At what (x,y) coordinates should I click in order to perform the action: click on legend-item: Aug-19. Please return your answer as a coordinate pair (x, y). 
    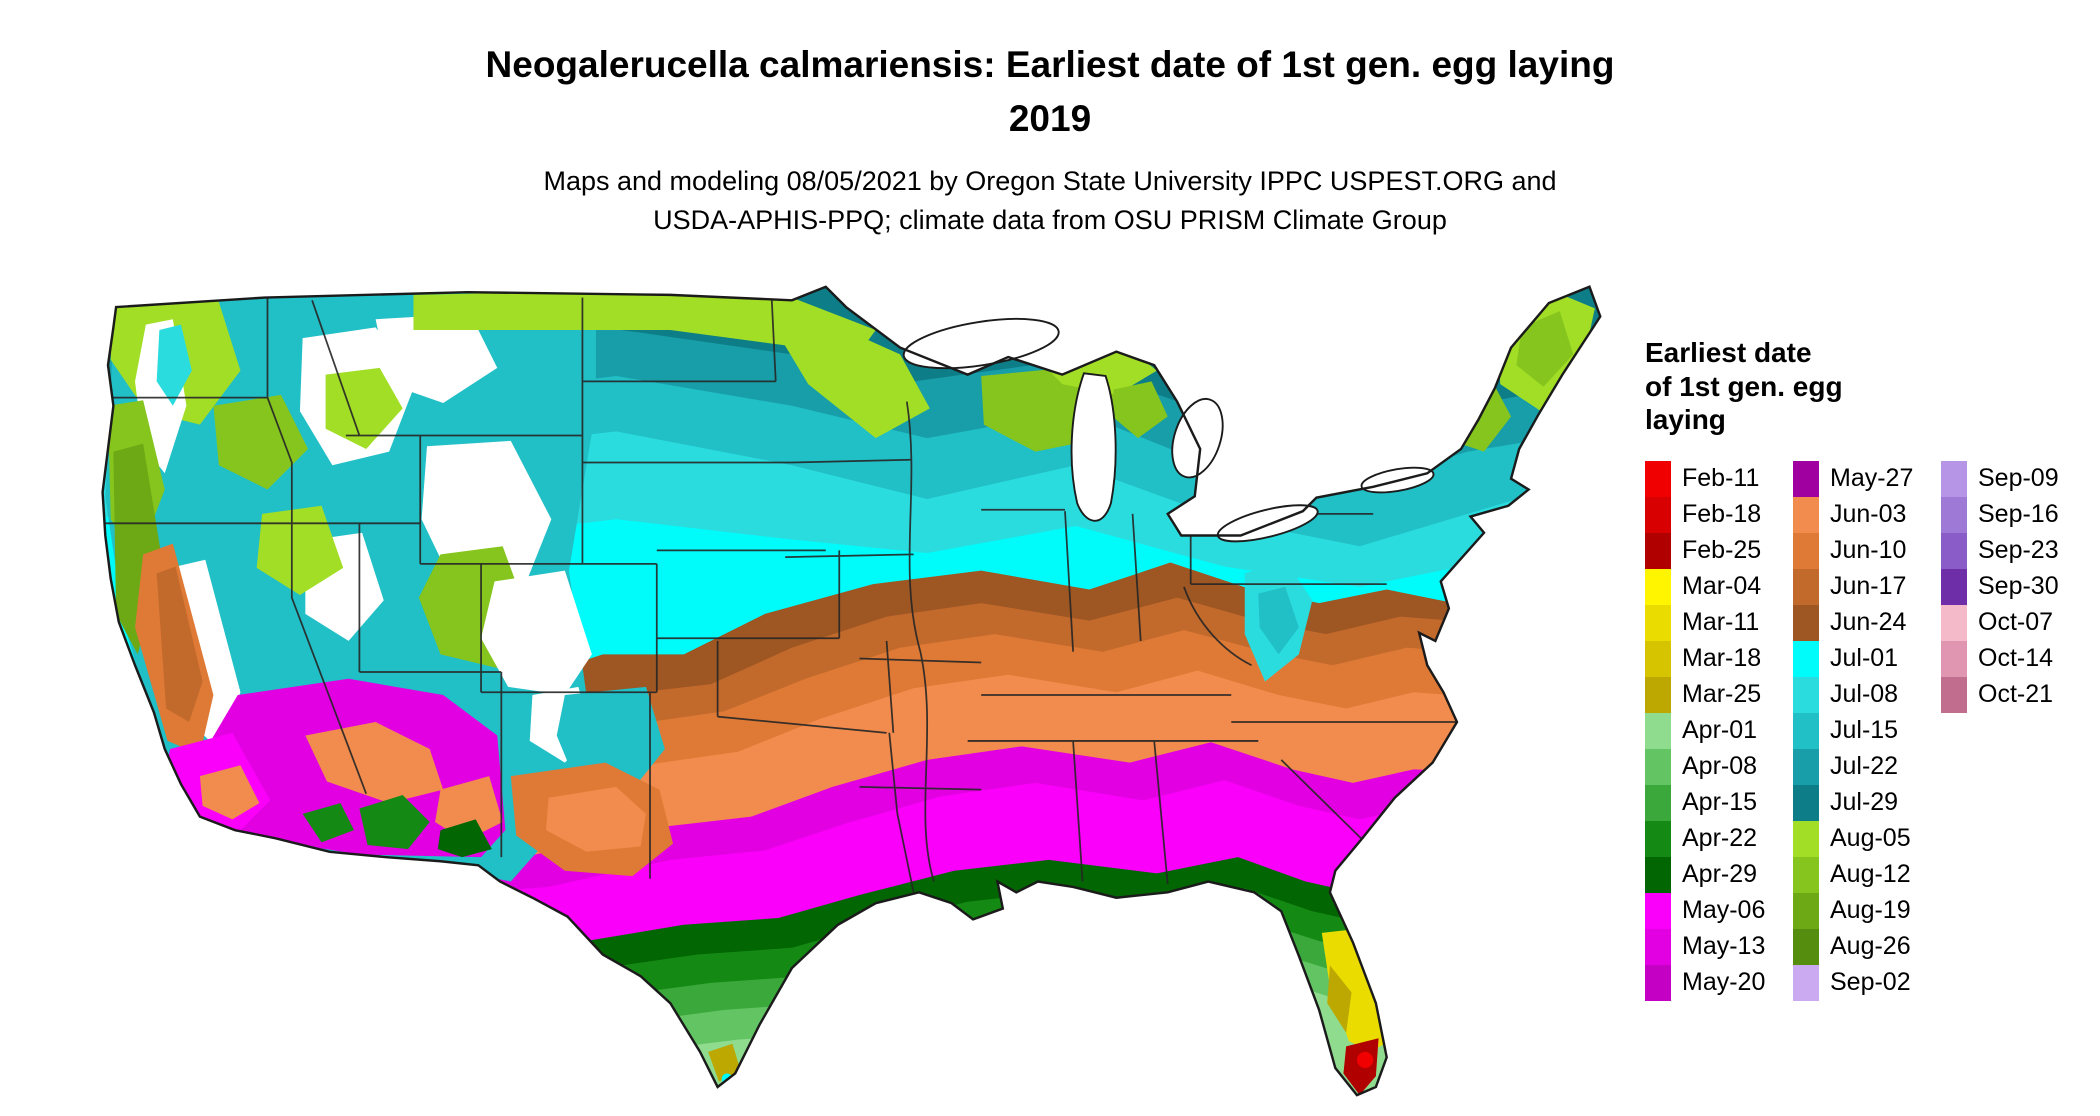
    Looking at the image, I should click on (1863, 910).